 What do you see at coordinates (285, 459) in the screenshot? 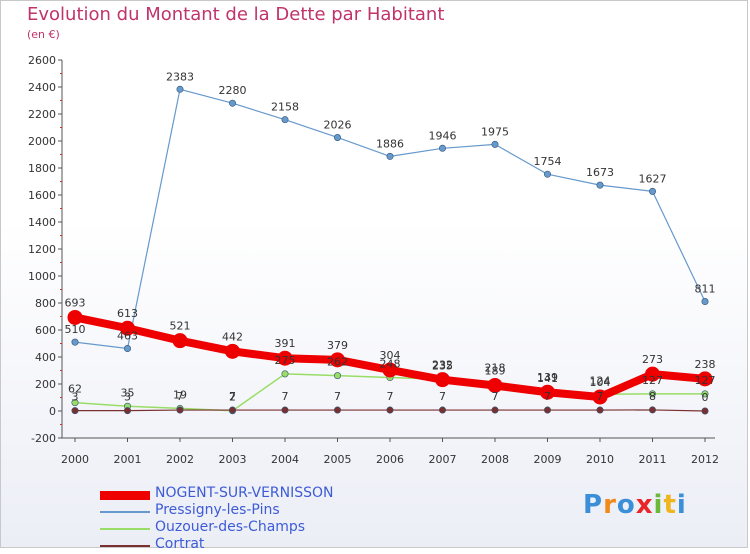
I see `x-tick-label: 2004` at bounding box center [285, 459].